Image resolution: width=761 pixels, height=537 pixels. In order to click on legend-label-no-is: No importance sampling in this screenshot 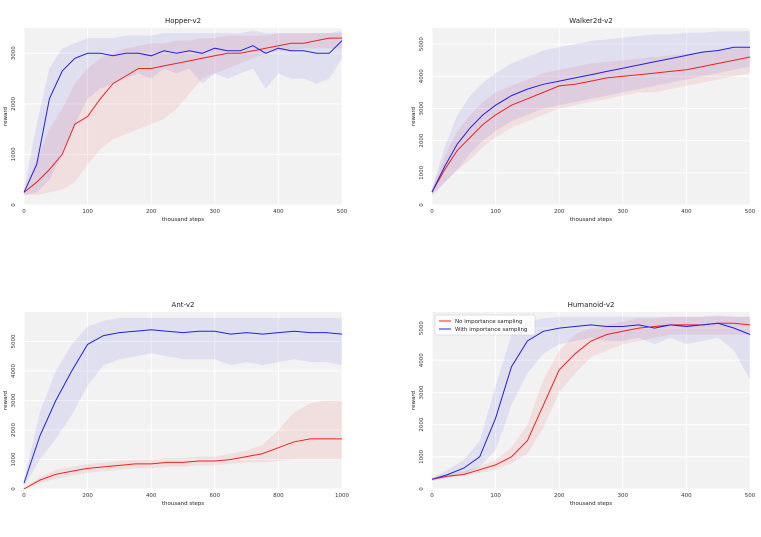, I will do `click(489, 322)`.